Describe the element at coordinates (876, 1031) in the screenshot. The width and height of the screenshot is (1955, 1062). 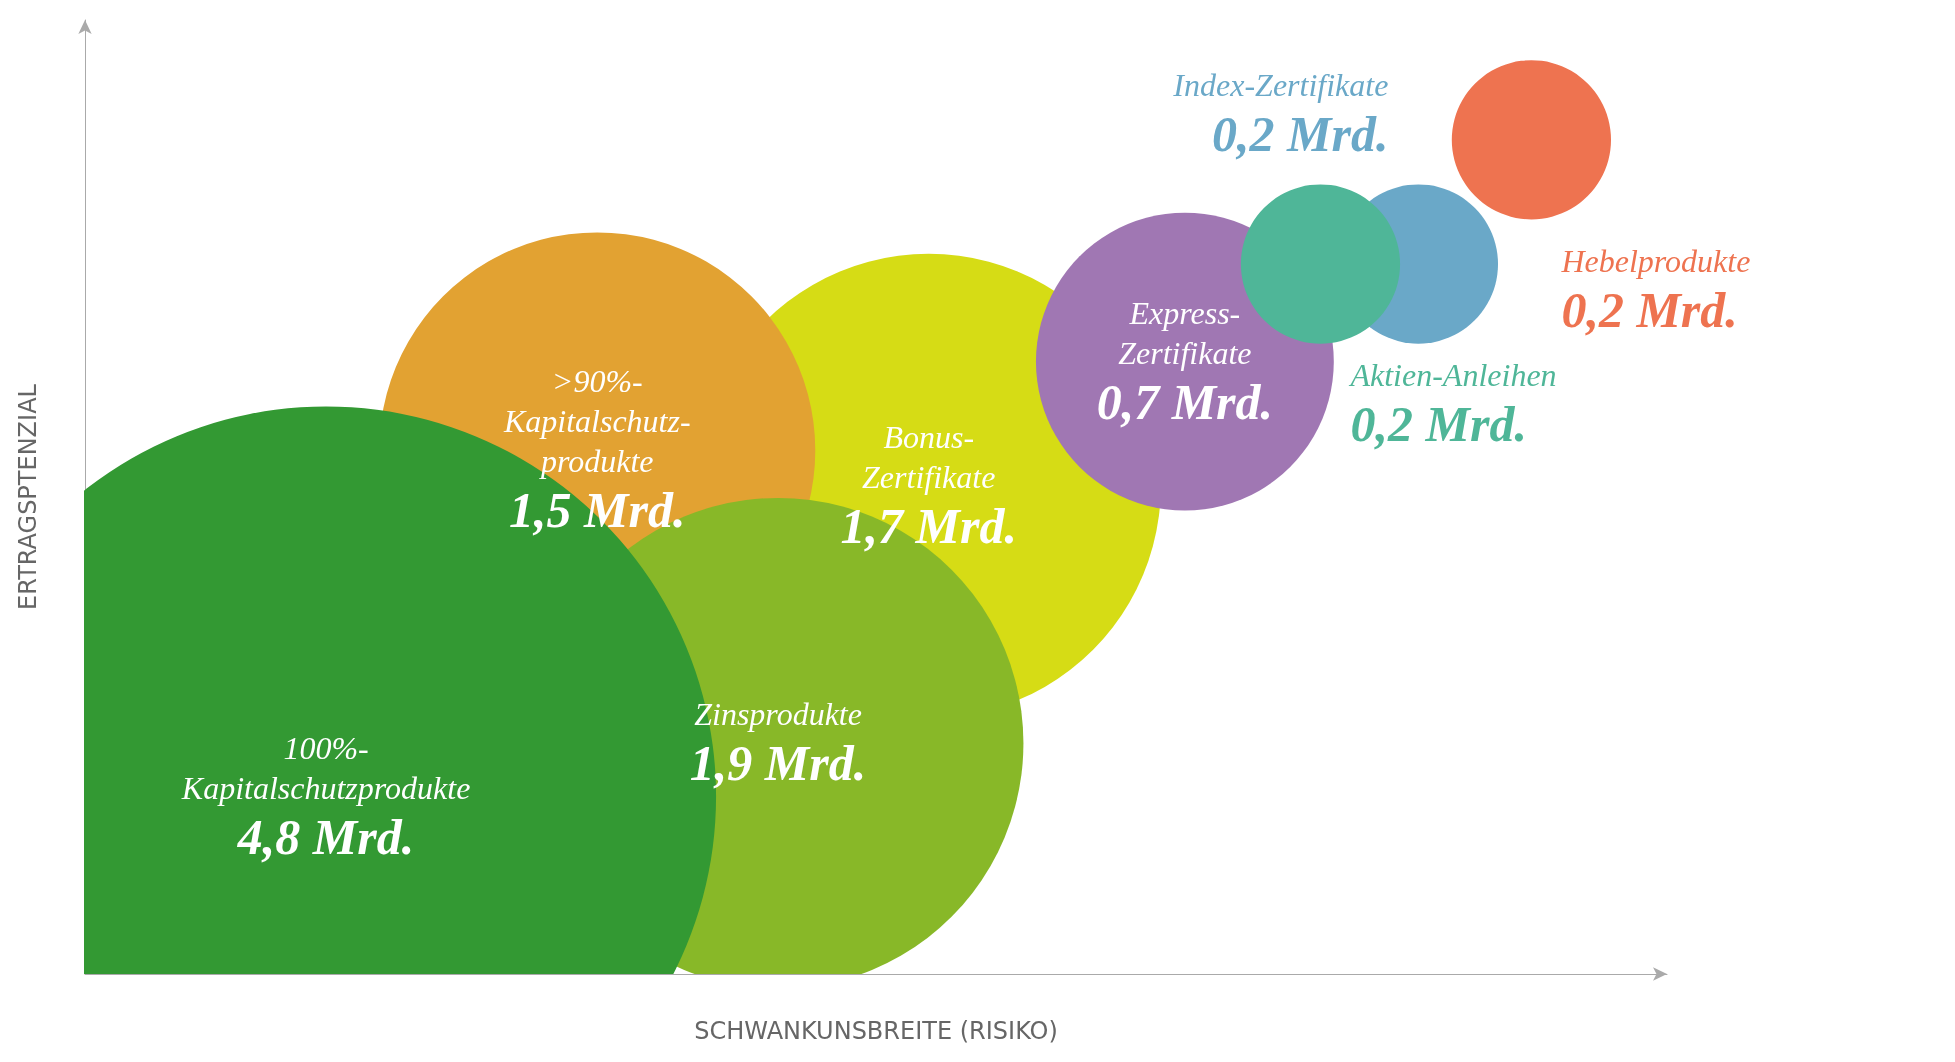
I see `text: SCHWANKUNSBREITE (RISIKO)` at that location.